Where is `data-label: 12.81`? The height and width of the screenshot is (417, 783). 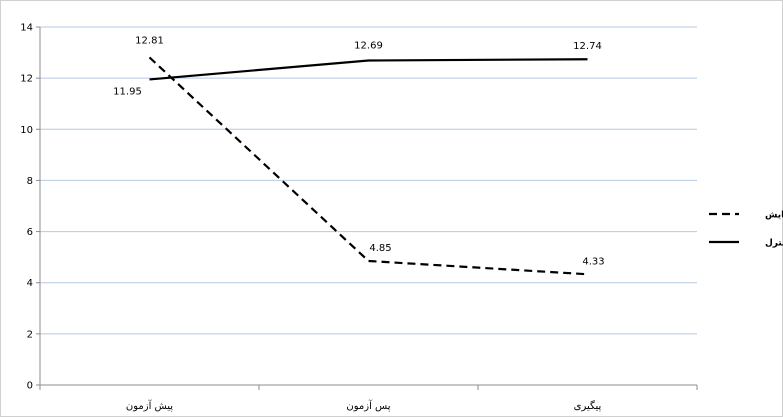 data-label: 12.81 is located at coordinates (149, 40).